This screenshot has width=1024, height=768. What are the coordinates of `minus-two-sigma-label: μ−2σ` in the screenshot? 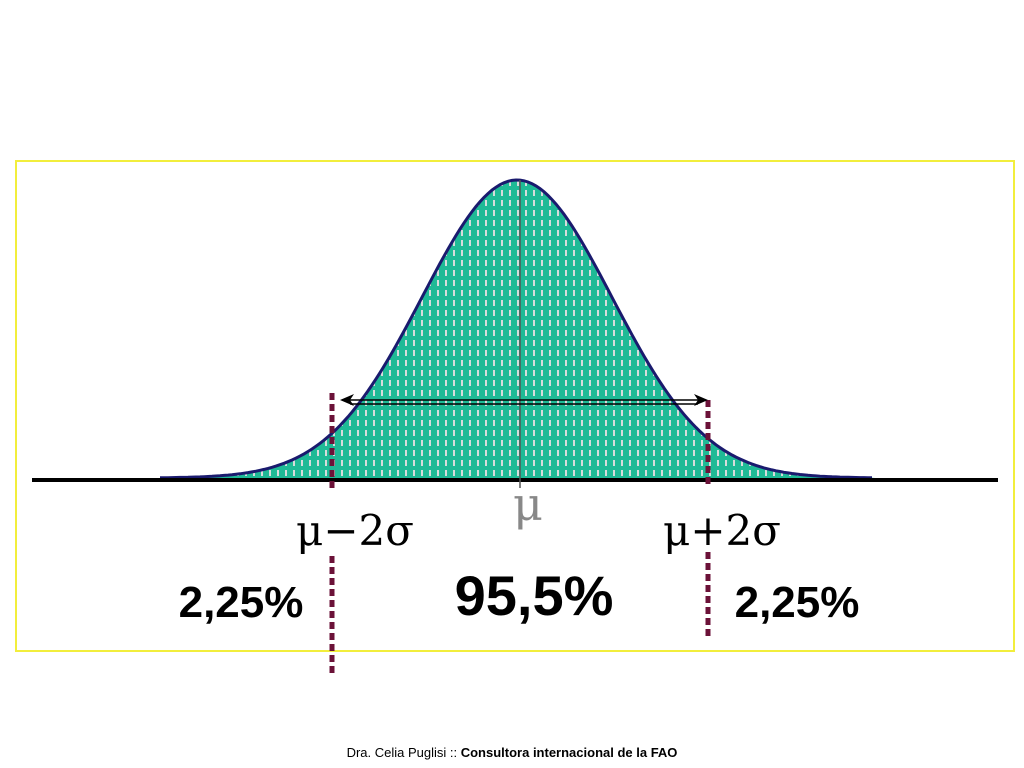 It's located at (355, 530).